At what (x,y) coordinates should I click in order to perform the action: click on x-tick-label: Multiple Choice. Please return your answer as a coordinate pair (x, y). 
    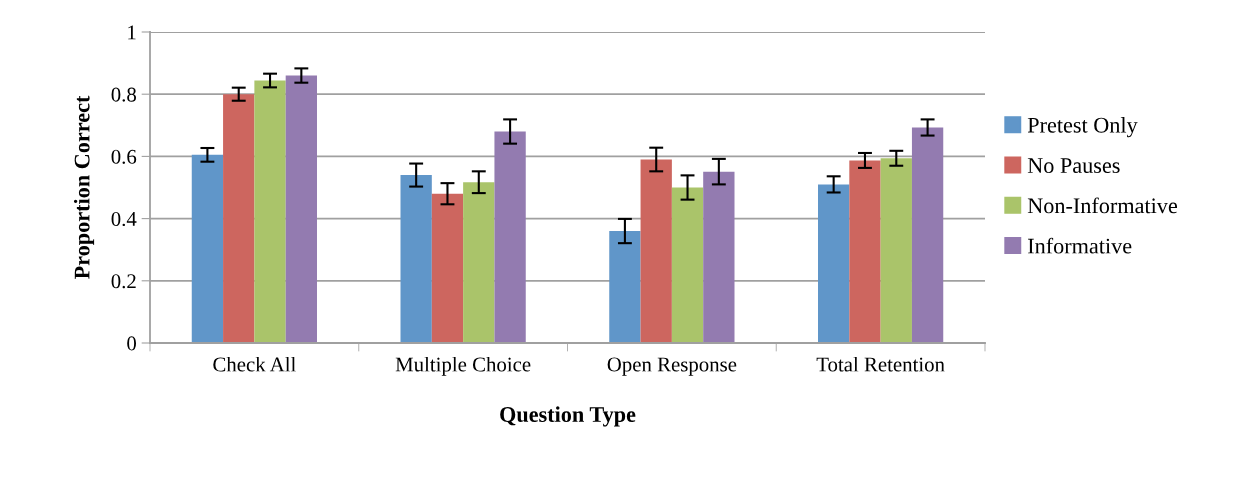
    Looking at the image, I should click on (463, 366).